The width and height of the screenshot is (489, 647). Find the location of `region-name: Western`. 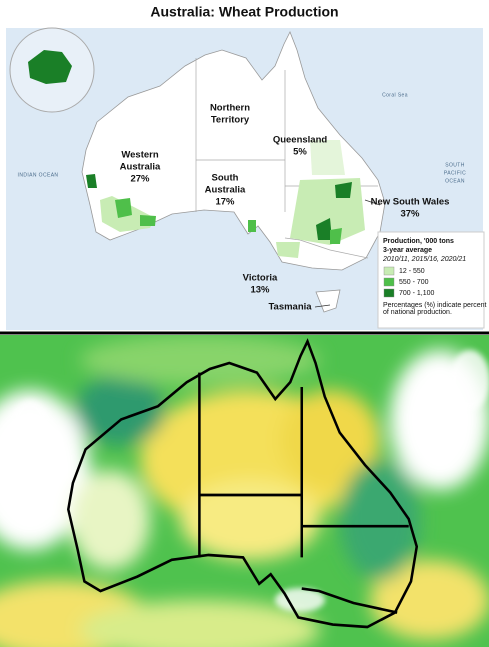

region-name: Western is located at coordinates (140, 155).